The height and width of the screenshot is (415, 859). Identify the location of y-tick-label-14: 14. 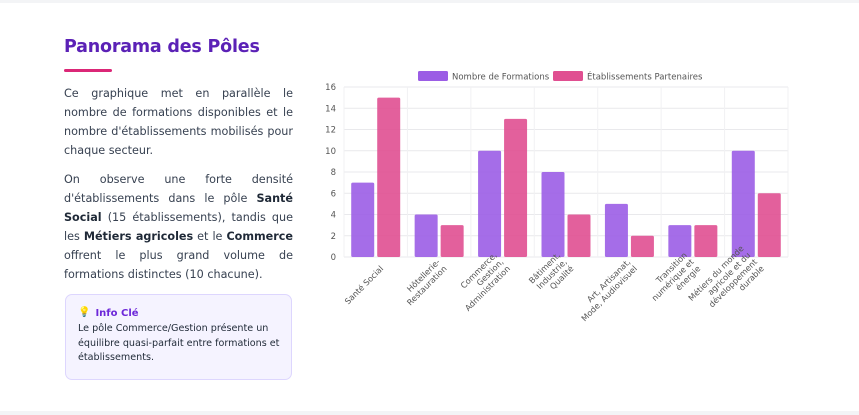
(330, 109).